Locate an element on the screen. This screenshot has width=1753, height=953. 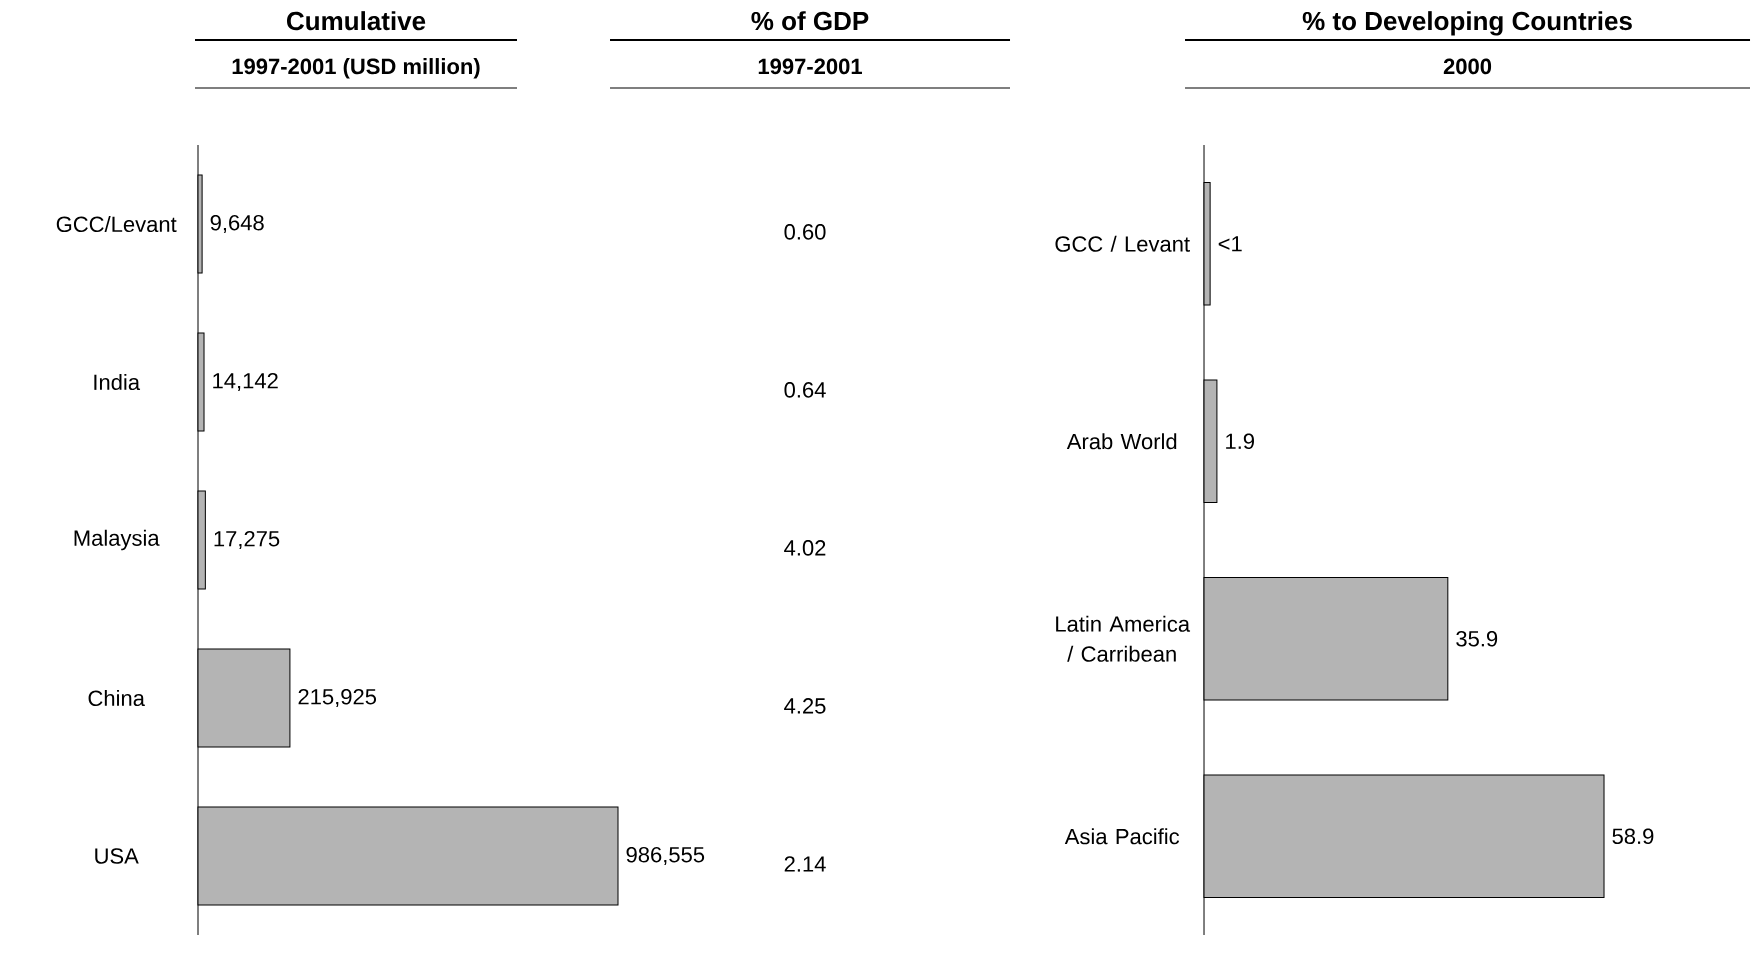
y-tick-label: Arab World is located at coordinates (1121, 441).